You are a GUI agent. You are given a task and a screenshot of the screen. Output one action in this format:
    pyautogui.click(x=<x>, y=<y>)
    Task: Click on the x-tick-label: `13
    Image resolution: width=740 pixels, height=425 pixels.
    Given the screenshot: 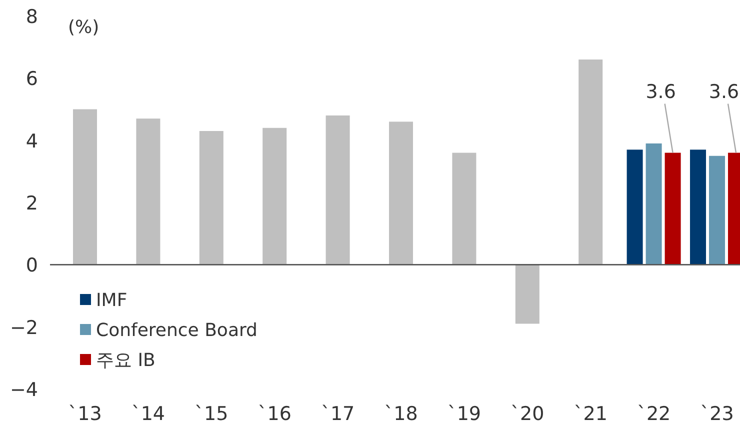 What is the action you would take?
    pyautogui.click(x=85, y=414)
    